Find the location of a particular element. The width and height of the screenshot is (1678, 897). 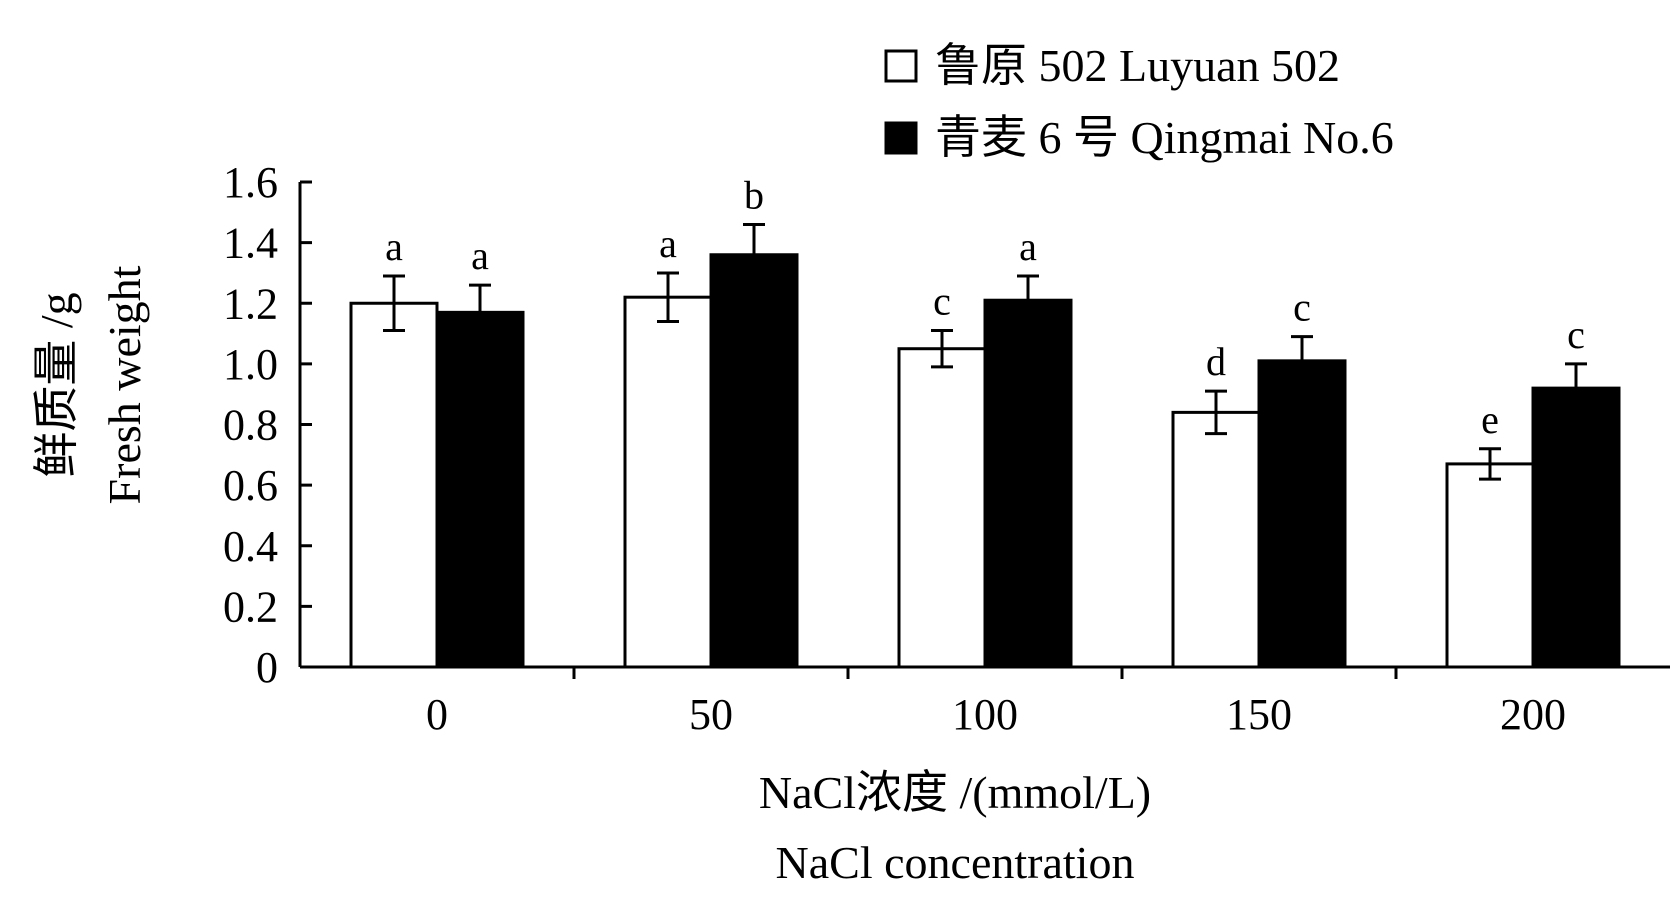

x-tick-label: 200 is located at coordinates (1533, 714).